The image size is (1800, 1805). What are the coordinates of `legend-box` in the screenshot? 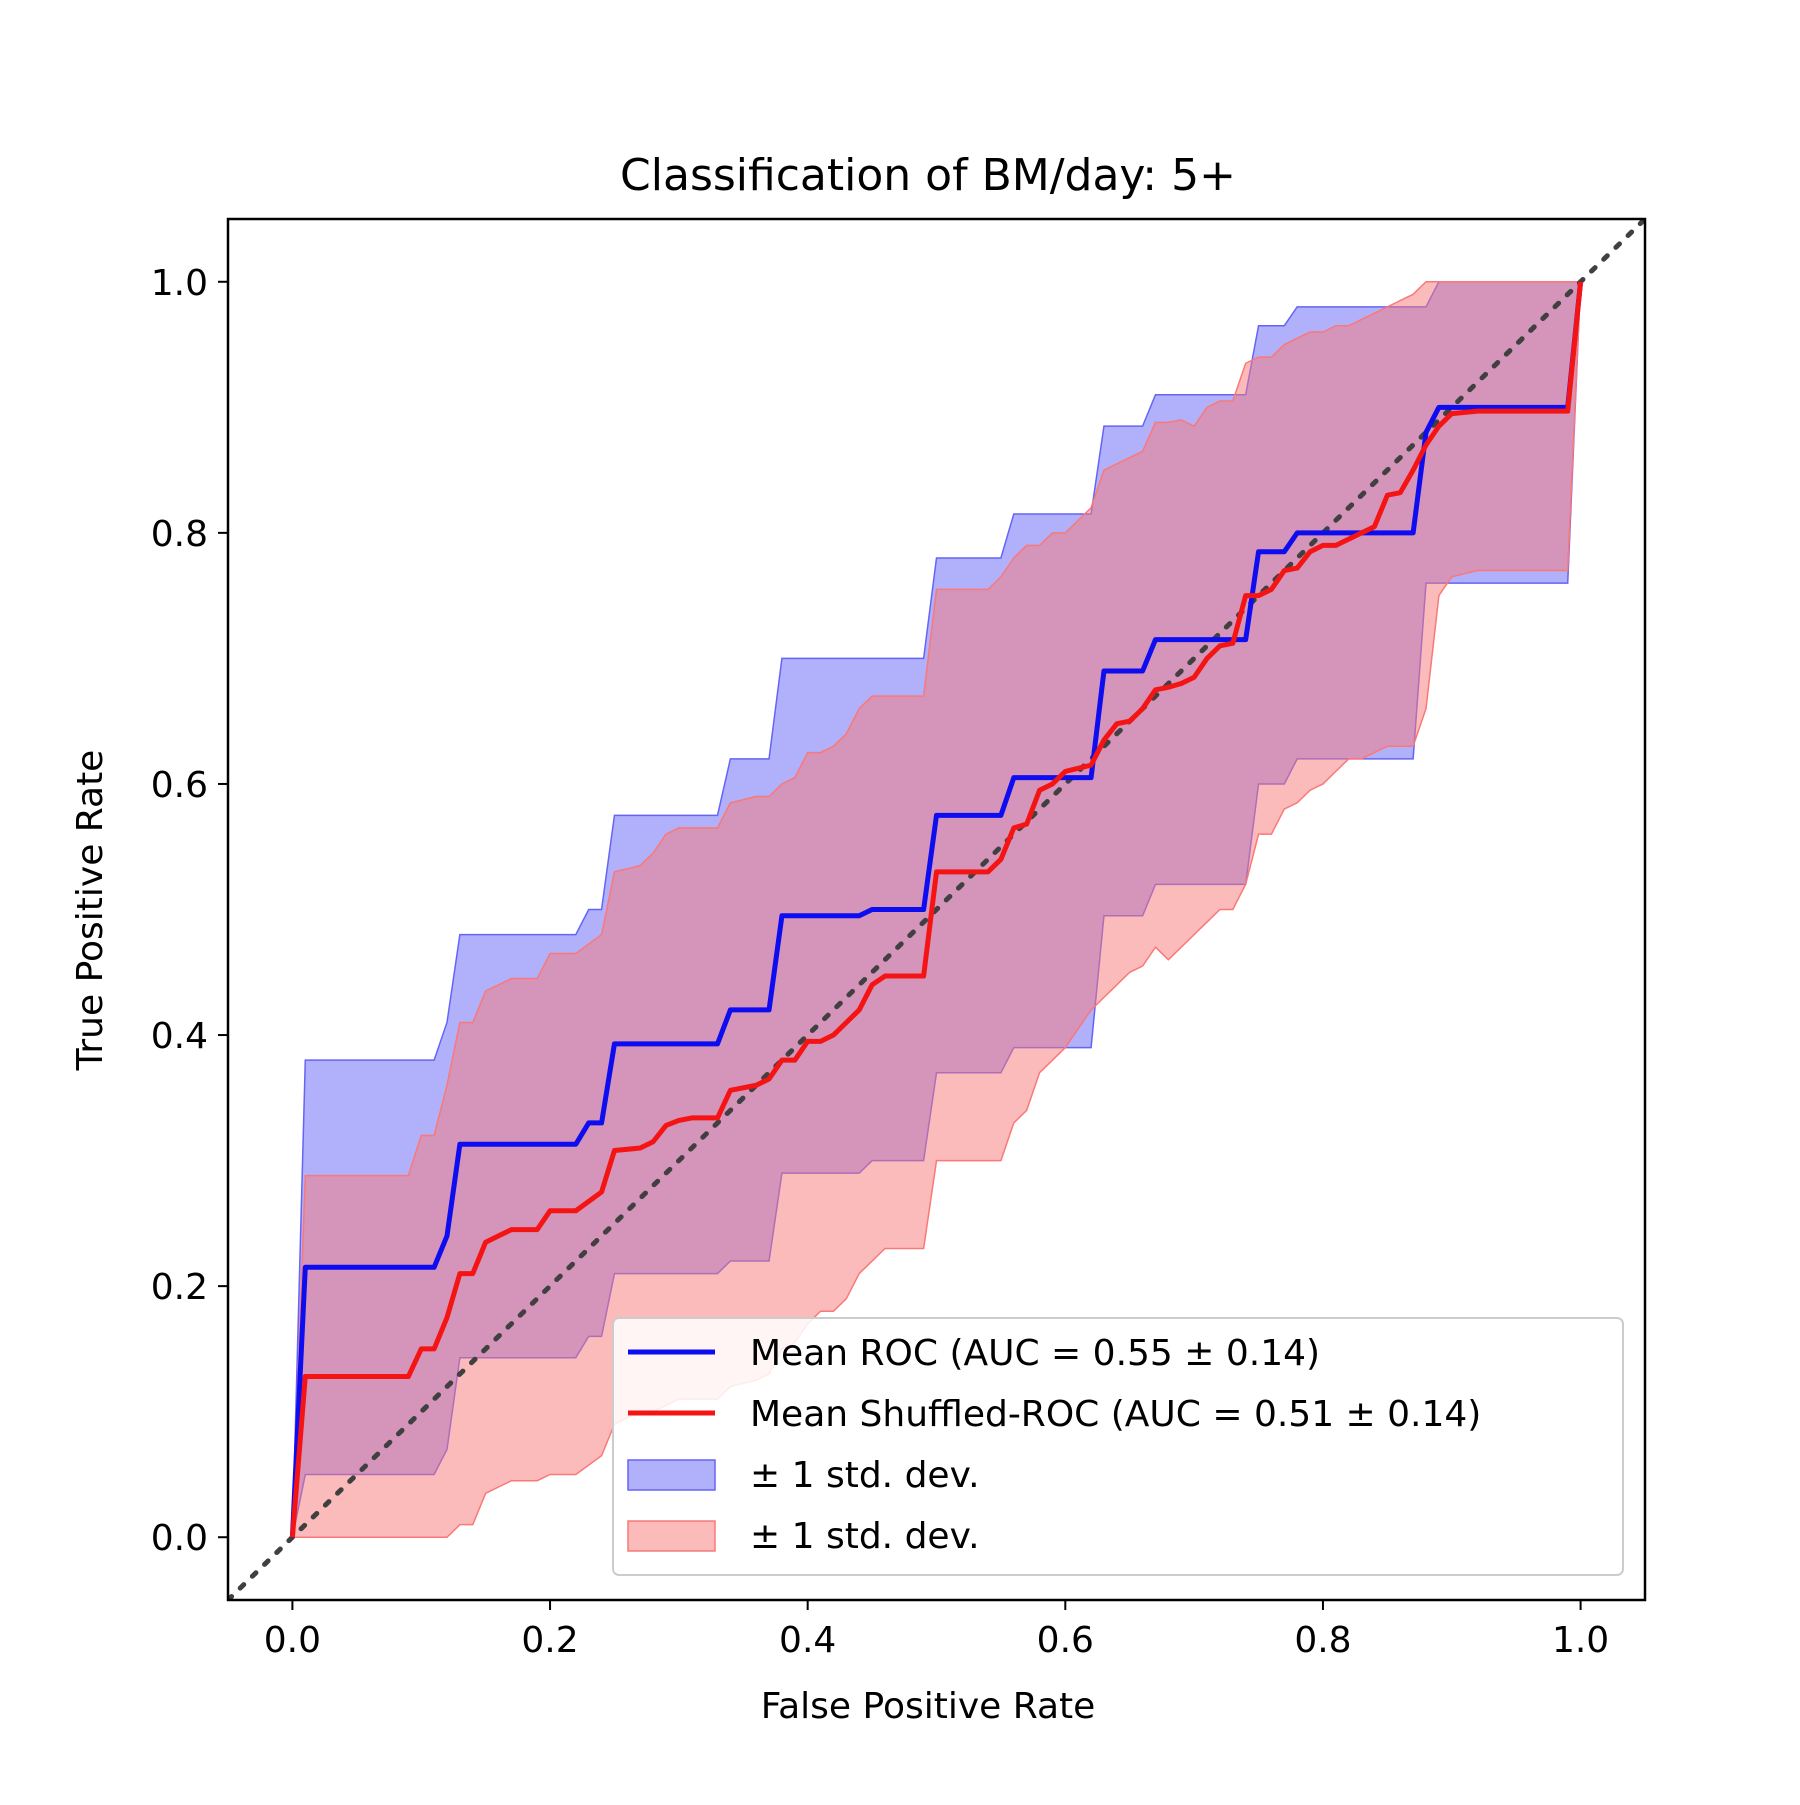 It's located at (1118, 1446).